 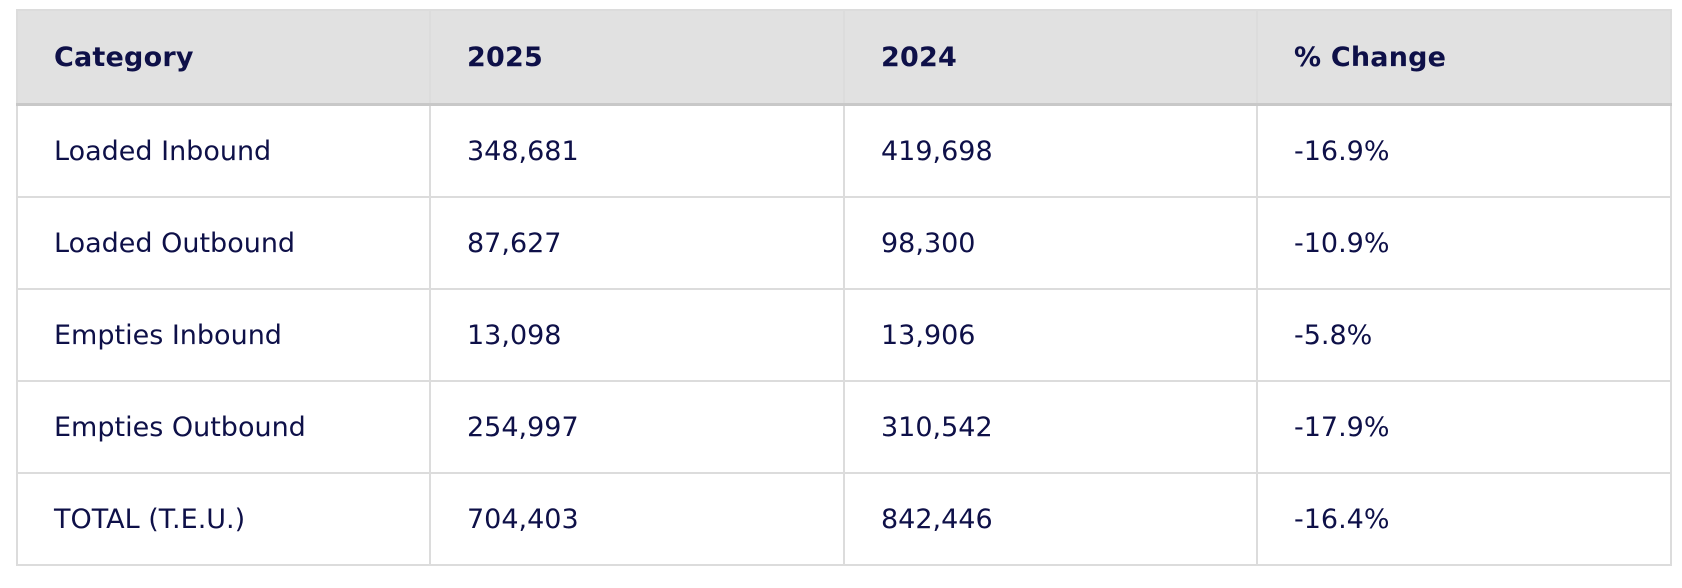 What do you see at coordinates (637, 150) in the screenshot?
I see `cell-2025: 348,681` at bounding box center [637, 150].